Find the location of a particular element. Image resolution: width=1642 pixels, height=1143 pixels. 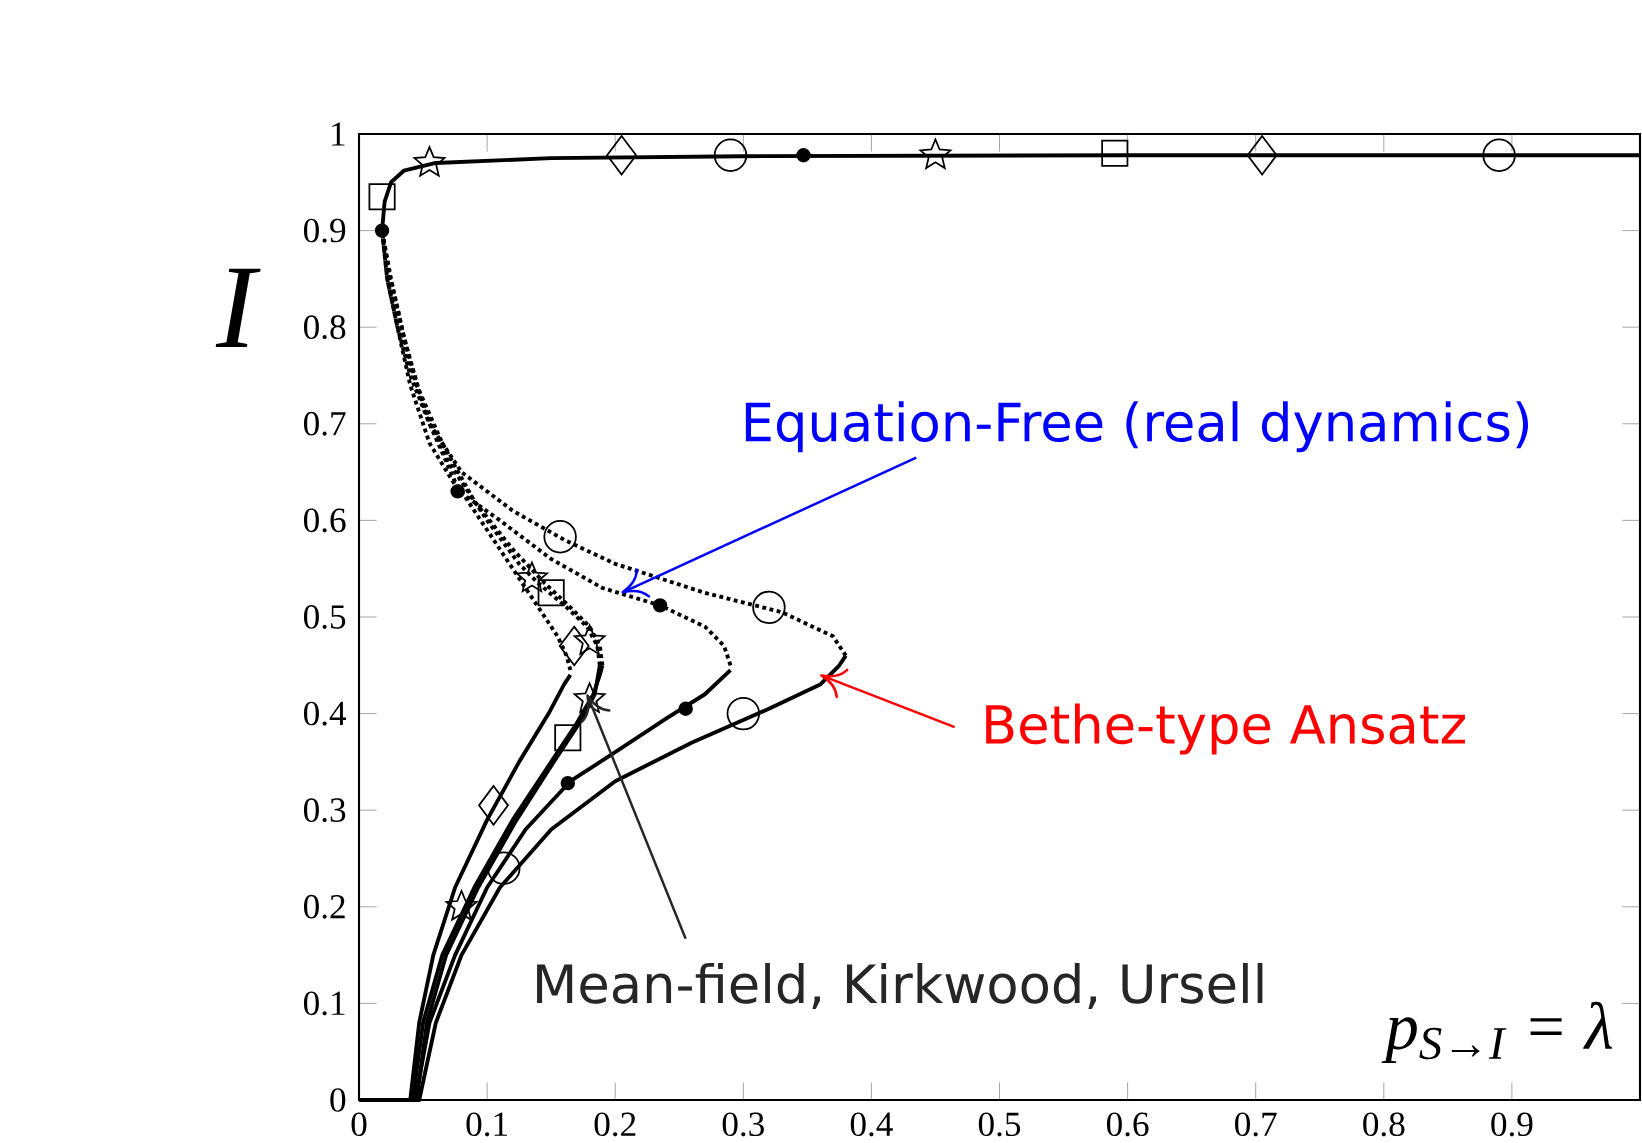

y-tick-label: 0.2 is located at coordinates (324, 906).